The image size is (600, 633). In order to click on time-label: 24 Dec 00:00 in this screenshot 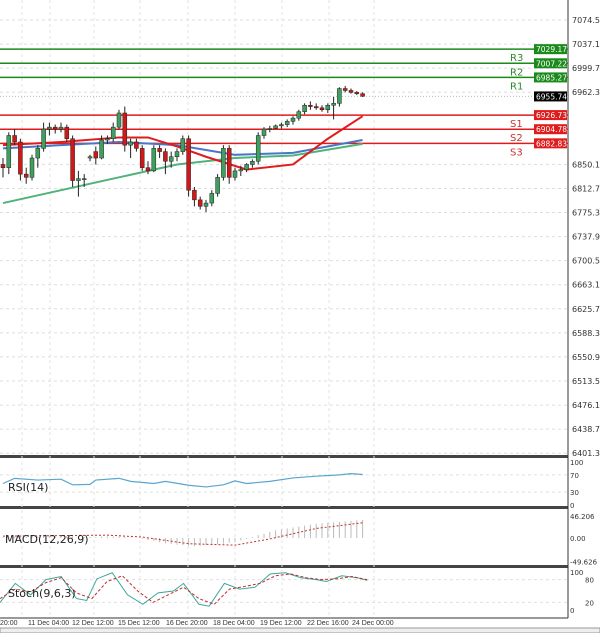, I will do `click(373, 623)`.